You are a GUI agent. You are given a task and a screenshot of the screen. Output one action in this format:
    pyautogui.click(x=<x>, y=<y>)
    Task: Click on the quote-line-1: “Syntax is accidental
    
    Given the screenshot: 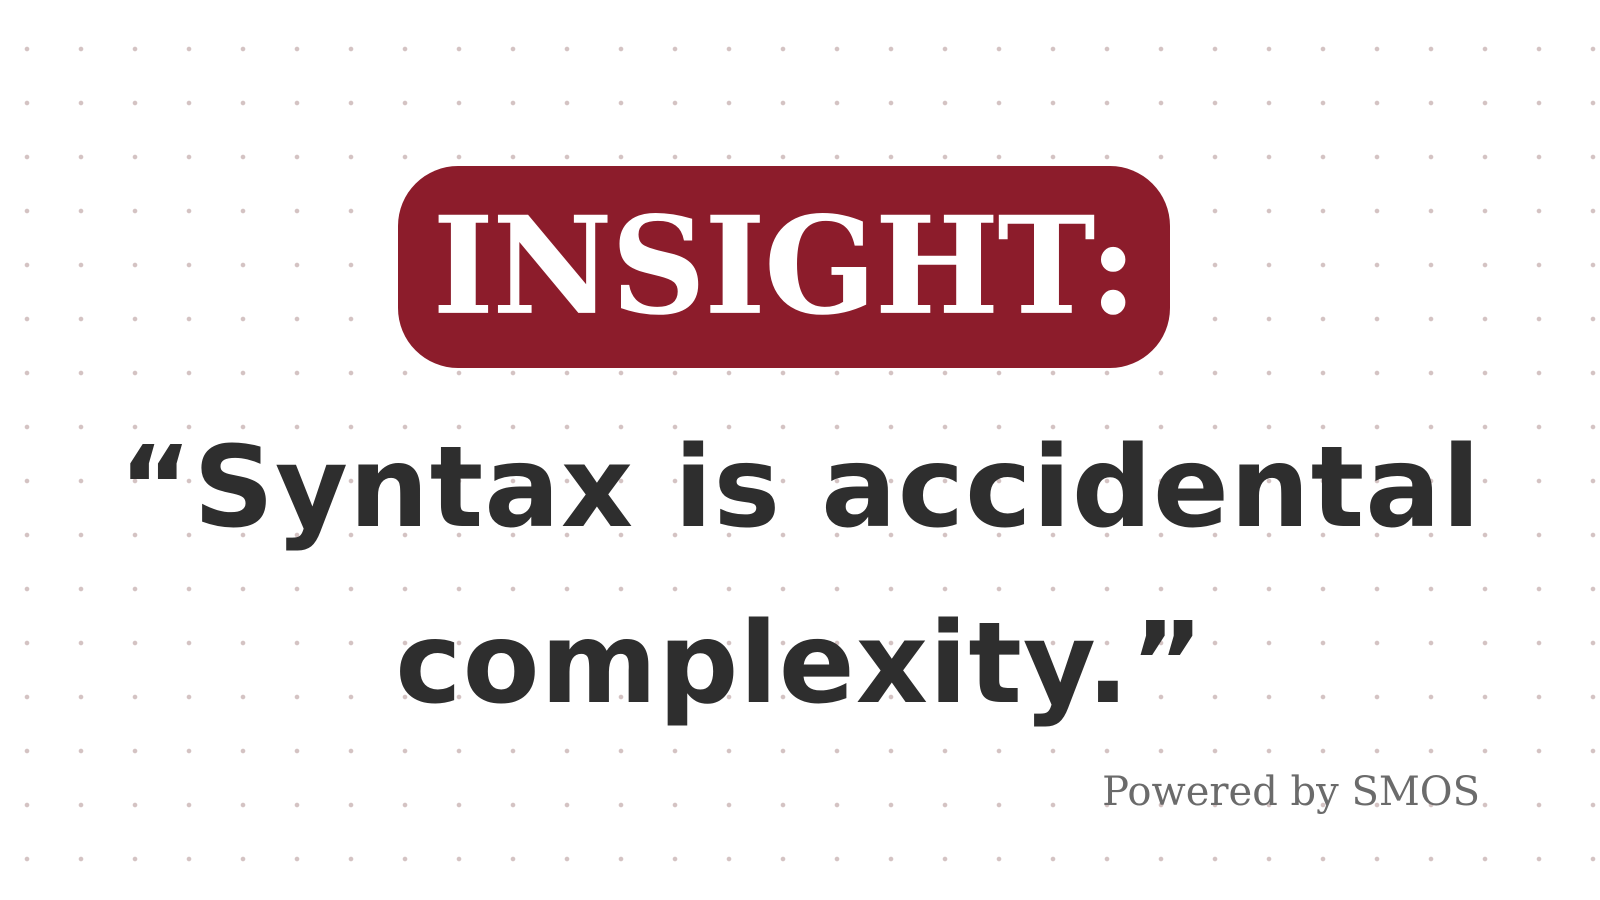 What is the action you would take?
    pyautogui.click(x=800, y=488)
    